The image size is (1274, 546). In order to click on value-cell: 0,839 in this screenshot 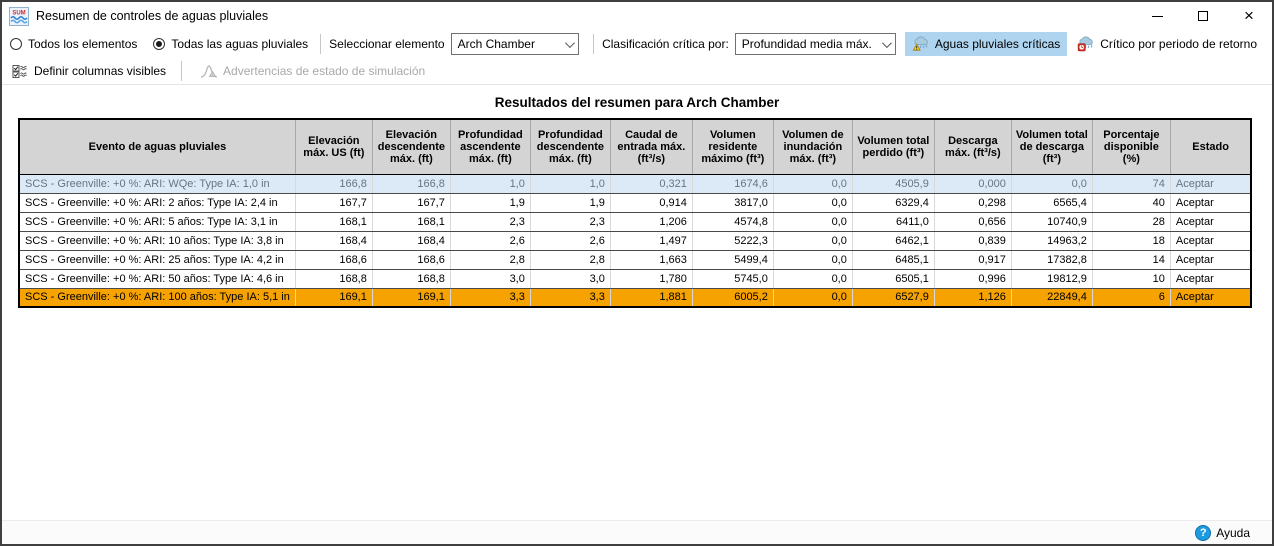, I will do `click(972, 240)`.